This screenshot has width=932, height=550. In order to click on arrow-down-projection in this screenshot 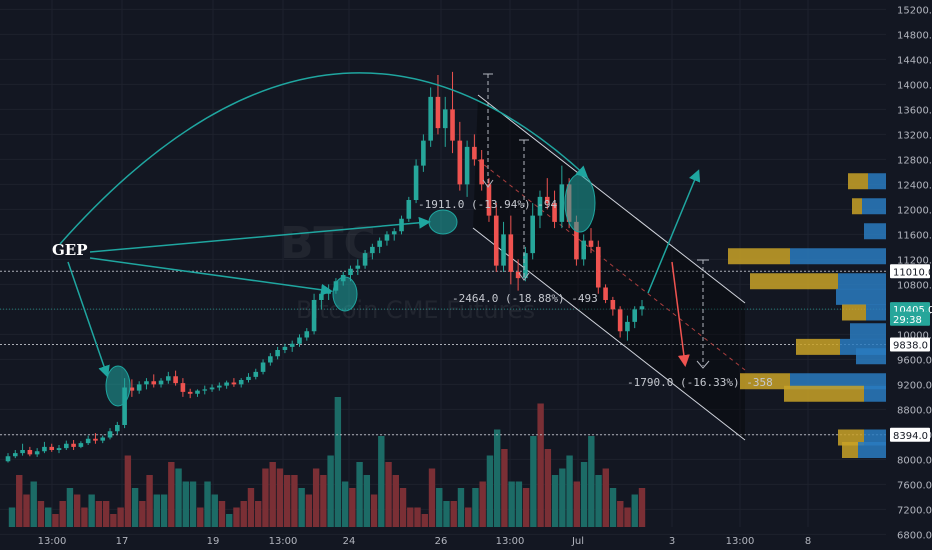, I will do `click(680, 314)`.